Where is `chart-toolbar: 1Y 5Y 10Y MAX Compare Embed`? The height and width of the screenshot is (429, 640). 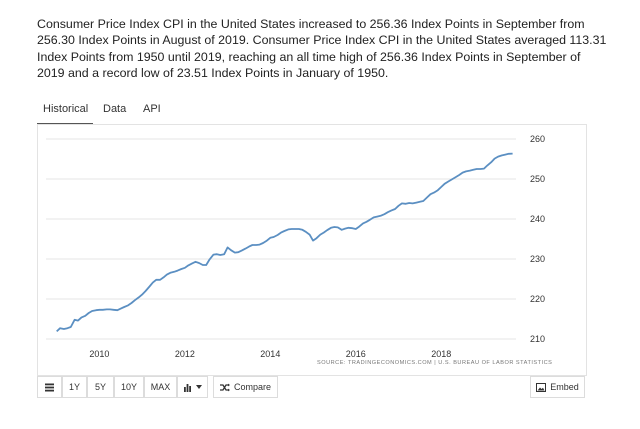 chart-toolbar: 1Y 5Y 10Y MAX Compare Embed is located at coordinates (312, 387).